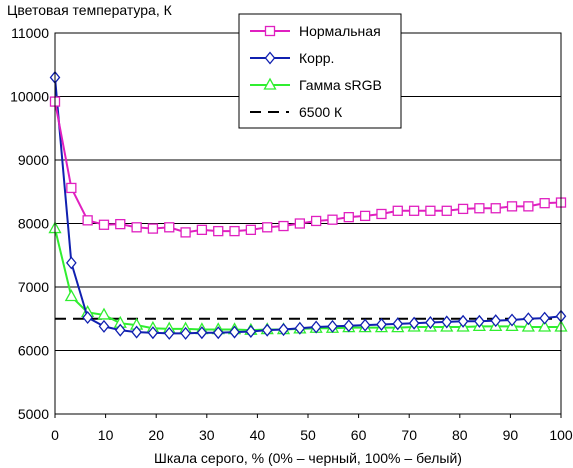  I want to click on y-tick-label: 8000, so click(33, 224).